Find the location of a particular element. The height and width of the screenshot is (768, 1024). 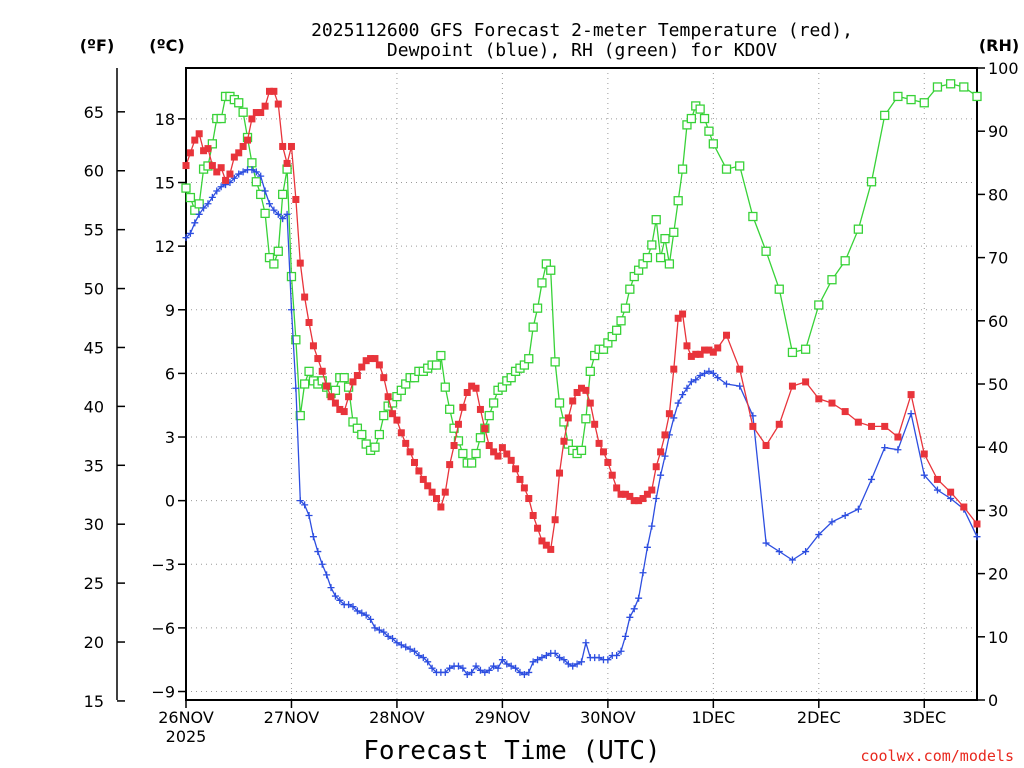

celsius-tick-label: 0 is located at coordinates (170, 501).